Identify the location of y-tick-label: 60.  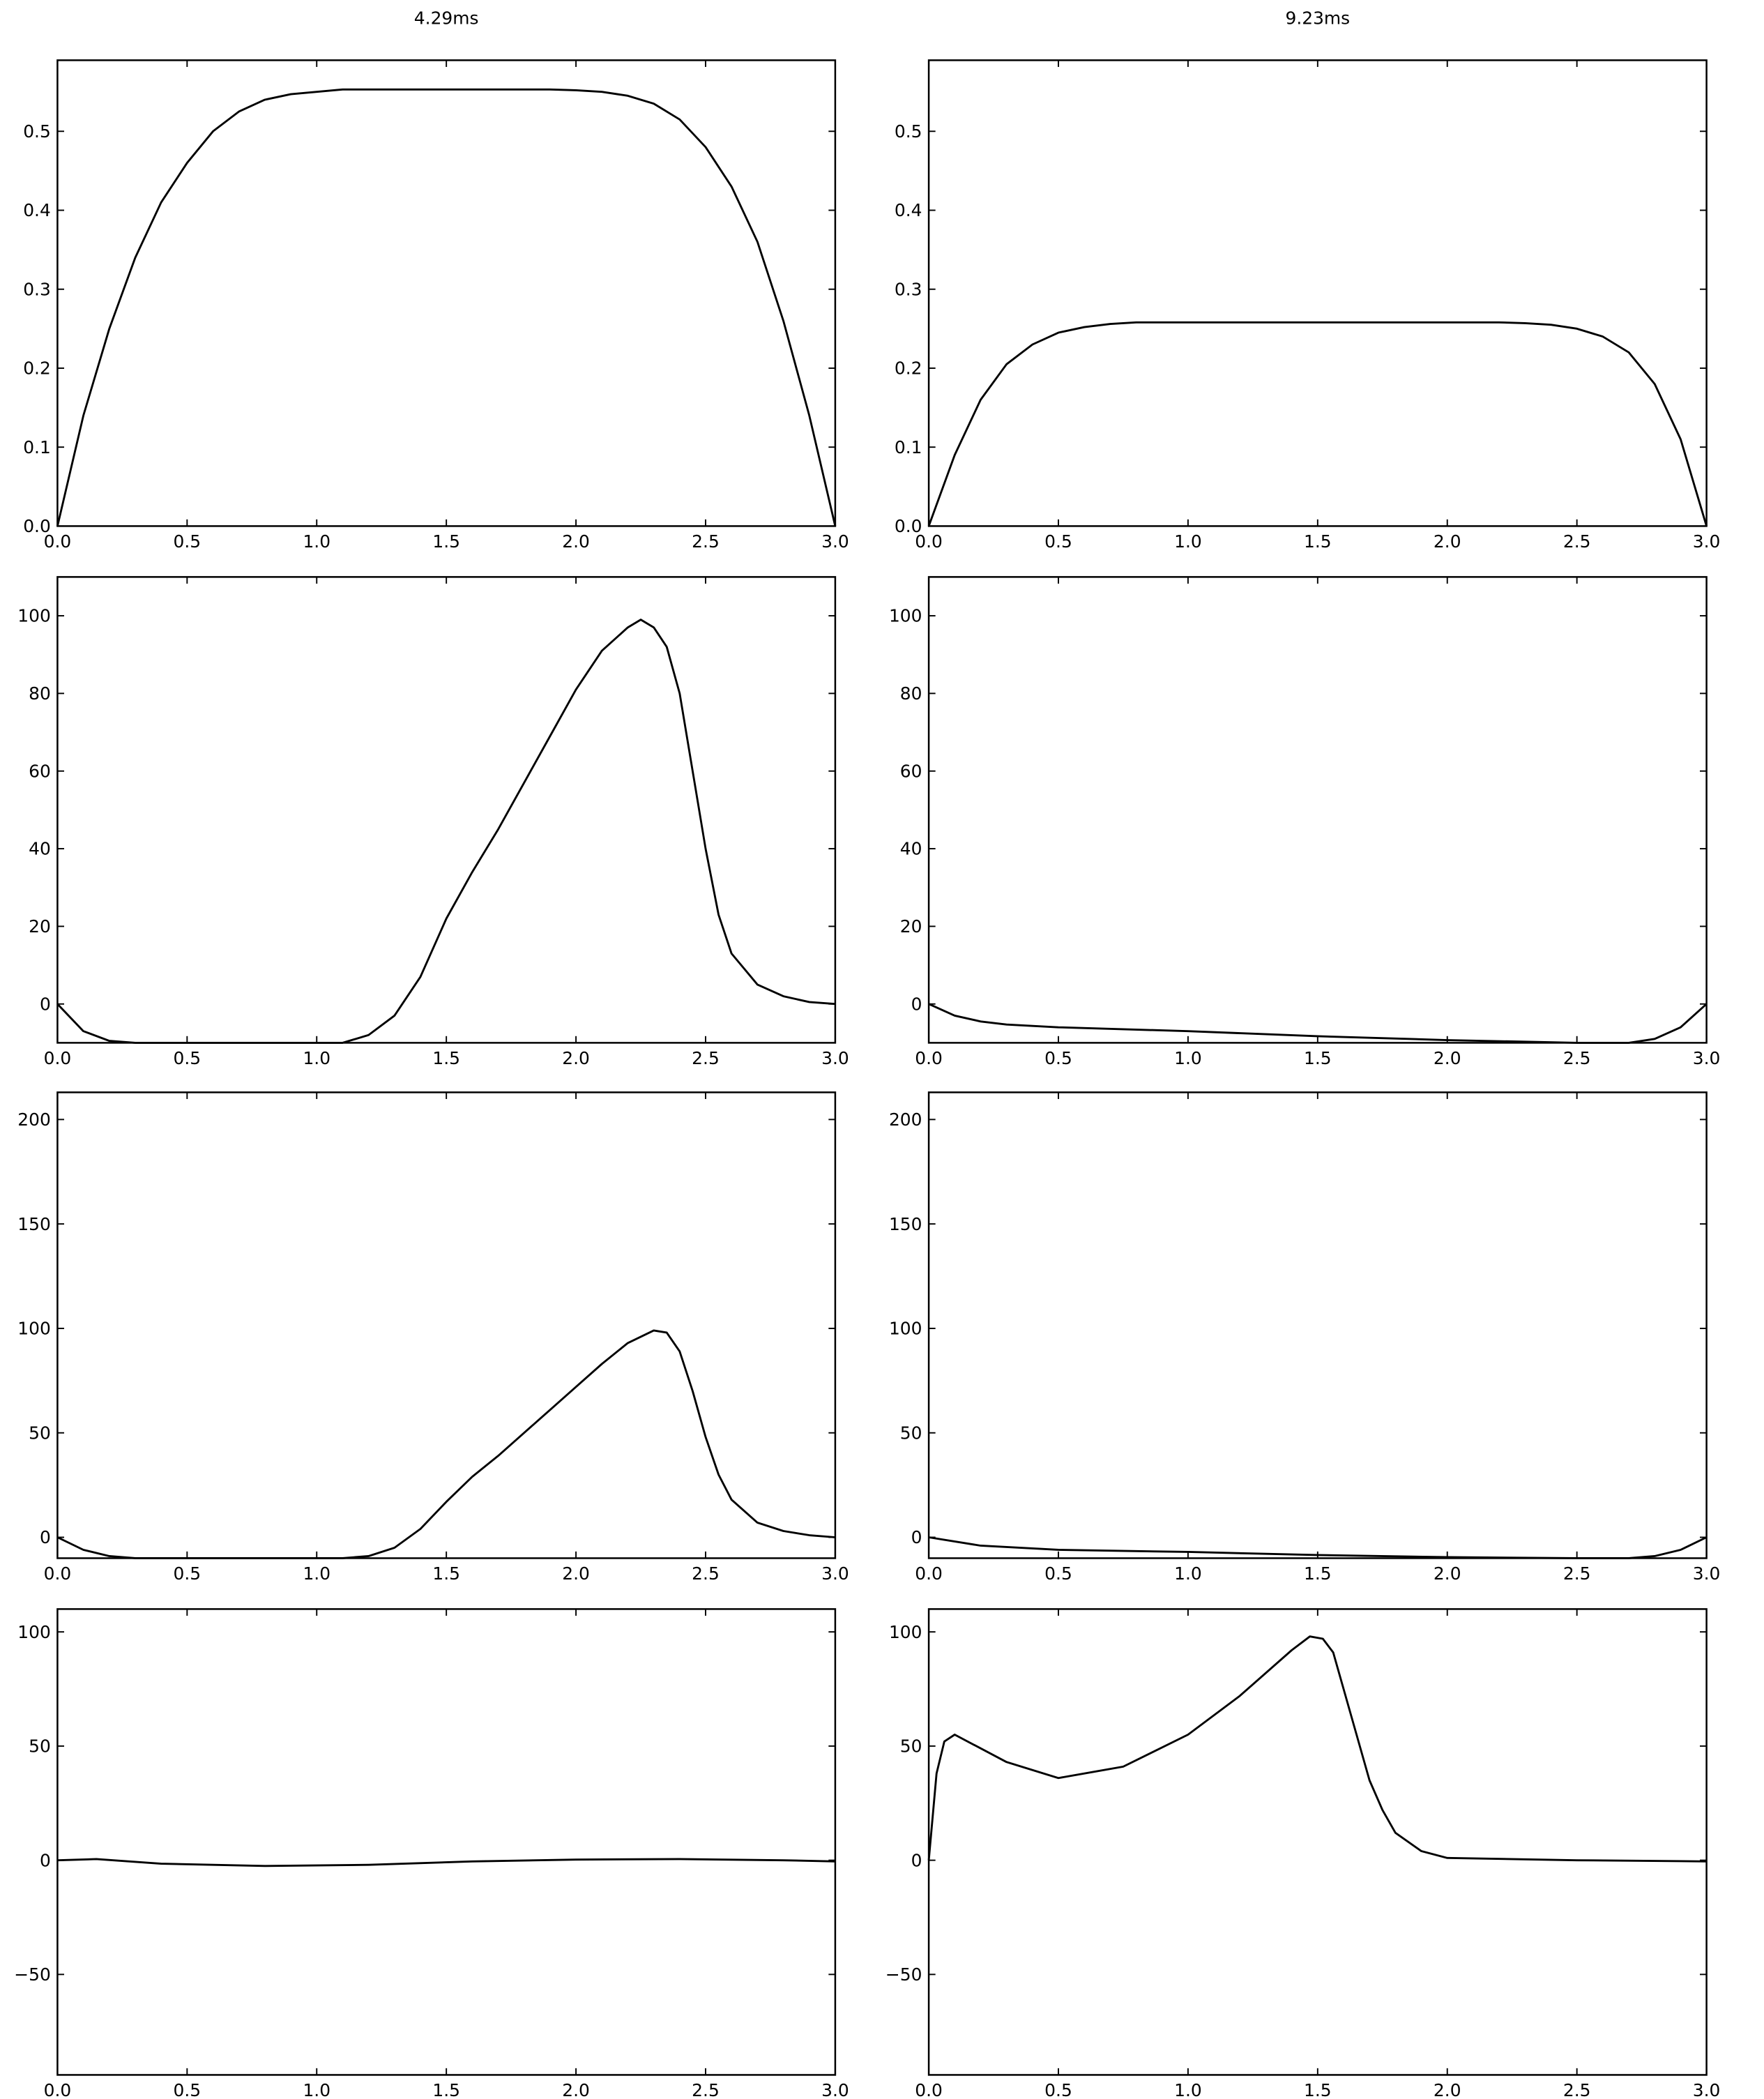
(40, 771).